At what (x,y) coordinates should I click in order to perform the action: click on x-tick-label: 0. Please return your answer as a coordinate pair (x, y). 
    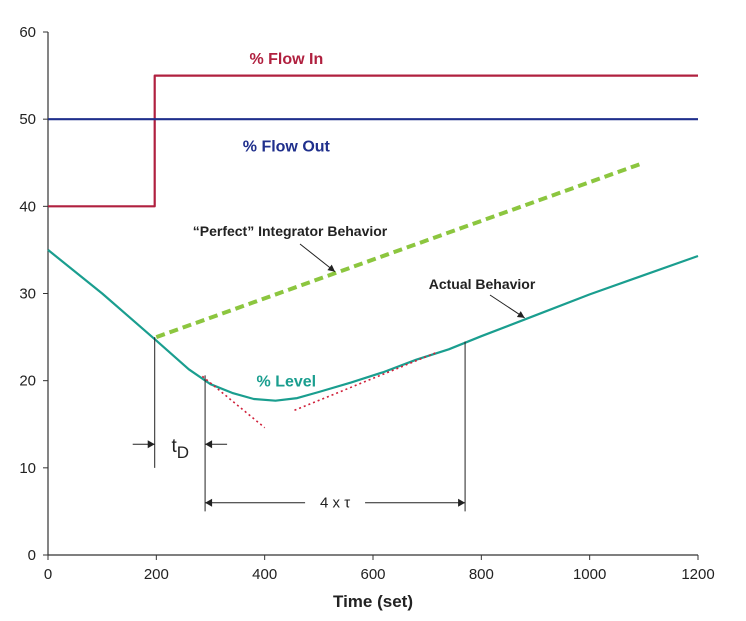
    Looking at the image, I should click on (48, 574).